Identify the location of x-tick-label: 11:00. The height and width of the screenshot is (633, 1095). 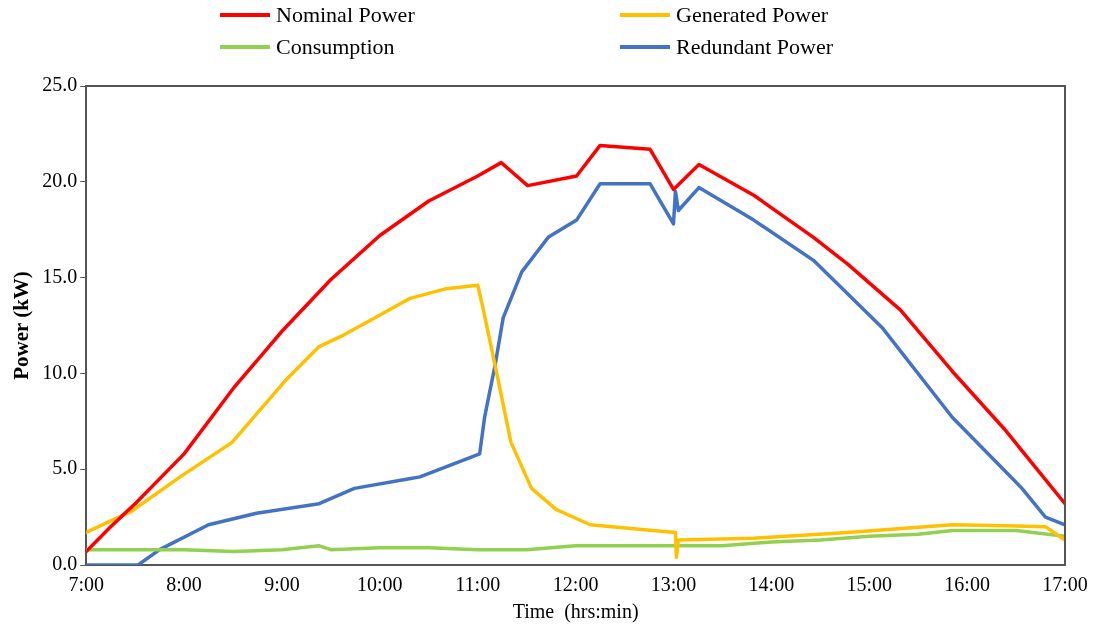
(478, 584).